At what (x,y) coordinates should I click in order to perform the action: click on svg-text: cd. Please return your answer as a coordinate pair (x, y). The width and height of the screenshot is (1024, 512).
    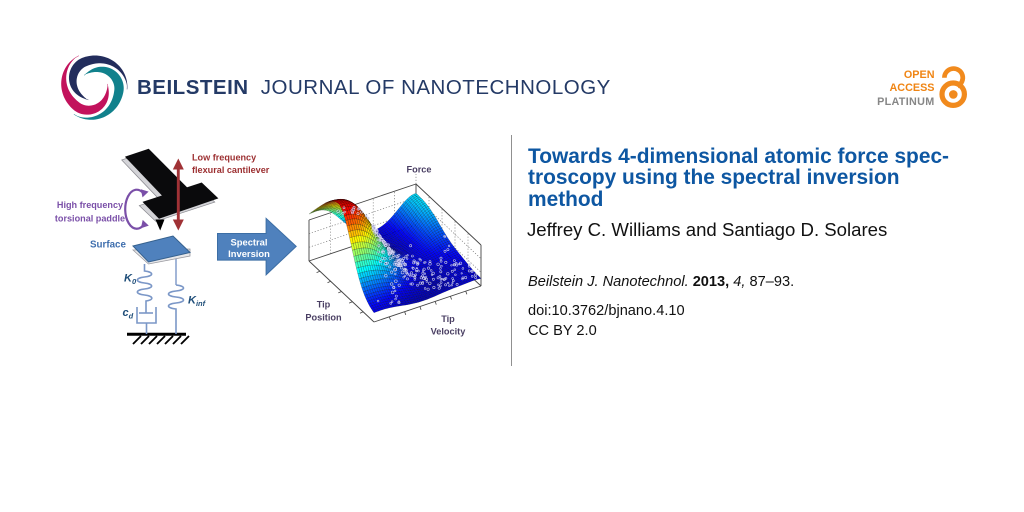
    Looking at the image, I should click on (128, 314).